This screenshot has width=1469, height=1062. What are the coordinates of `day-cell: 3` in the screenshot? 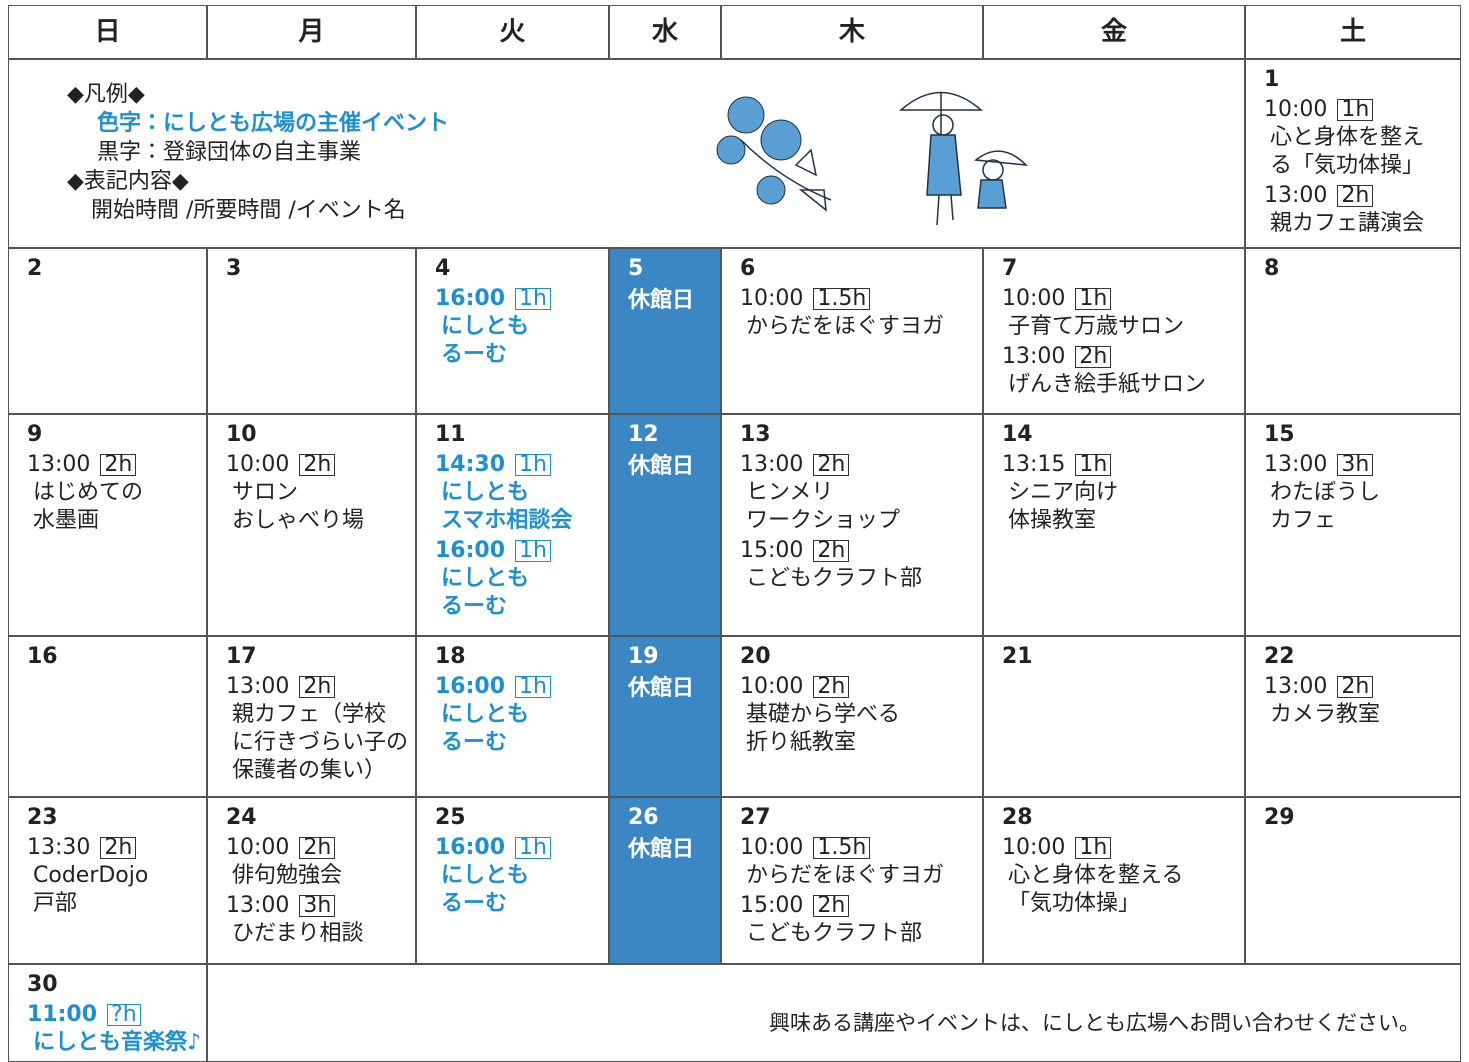 It's located at (311, 331).